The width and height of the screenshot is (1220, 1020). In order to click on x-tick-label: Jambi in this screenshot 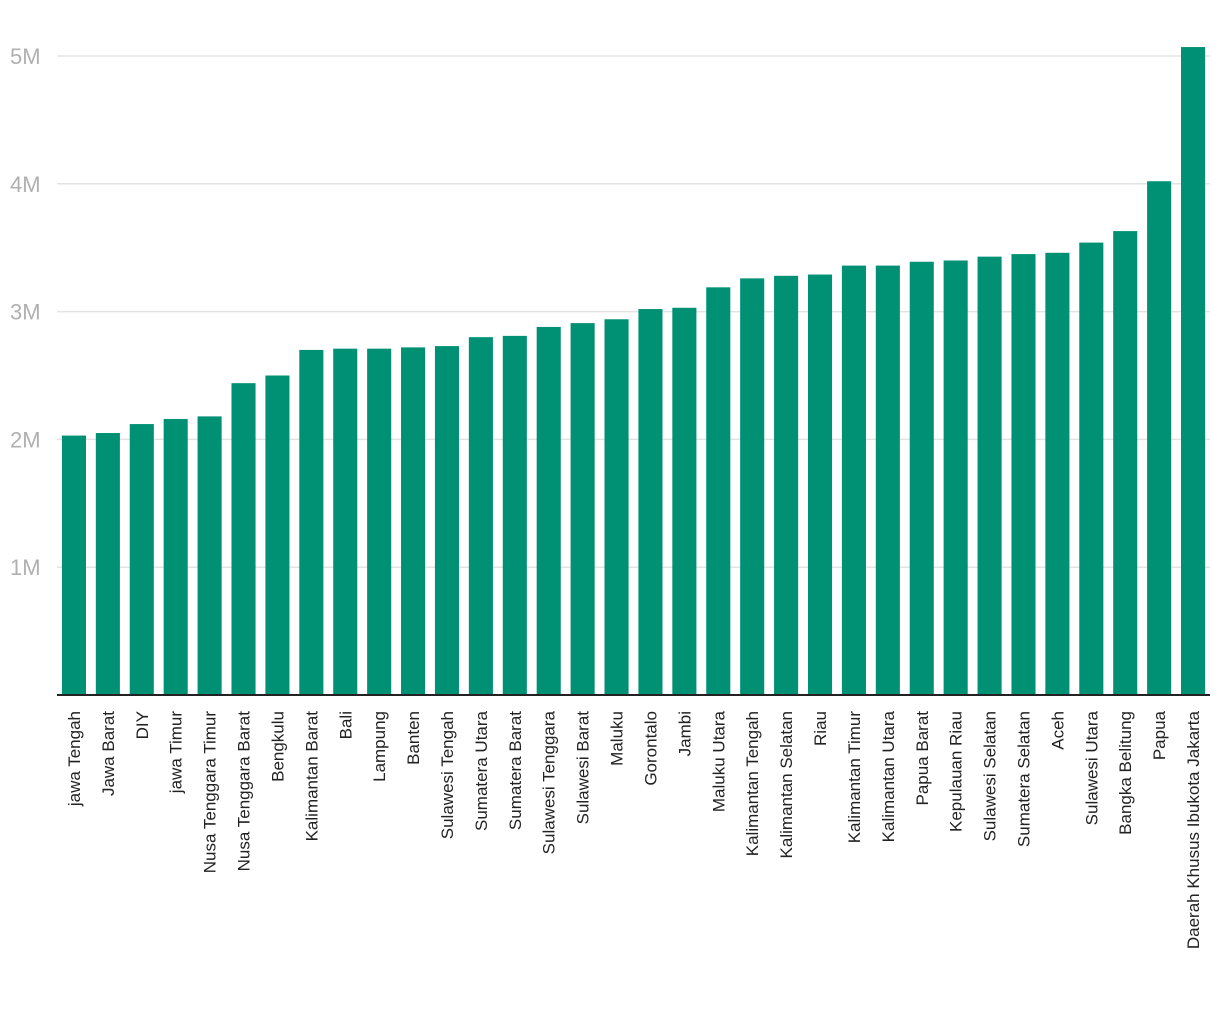, I will do `click(684, 733)`.